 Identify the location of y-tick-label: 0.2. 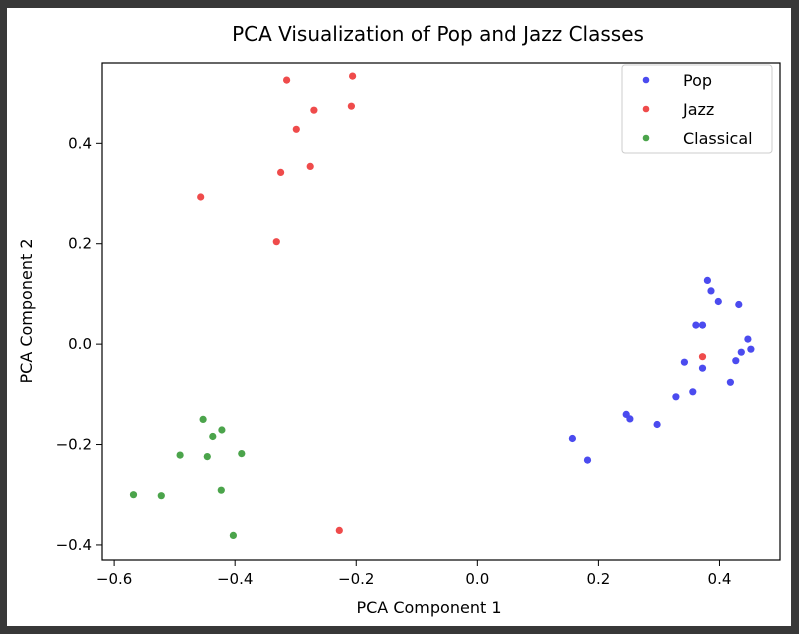
(80, 244).